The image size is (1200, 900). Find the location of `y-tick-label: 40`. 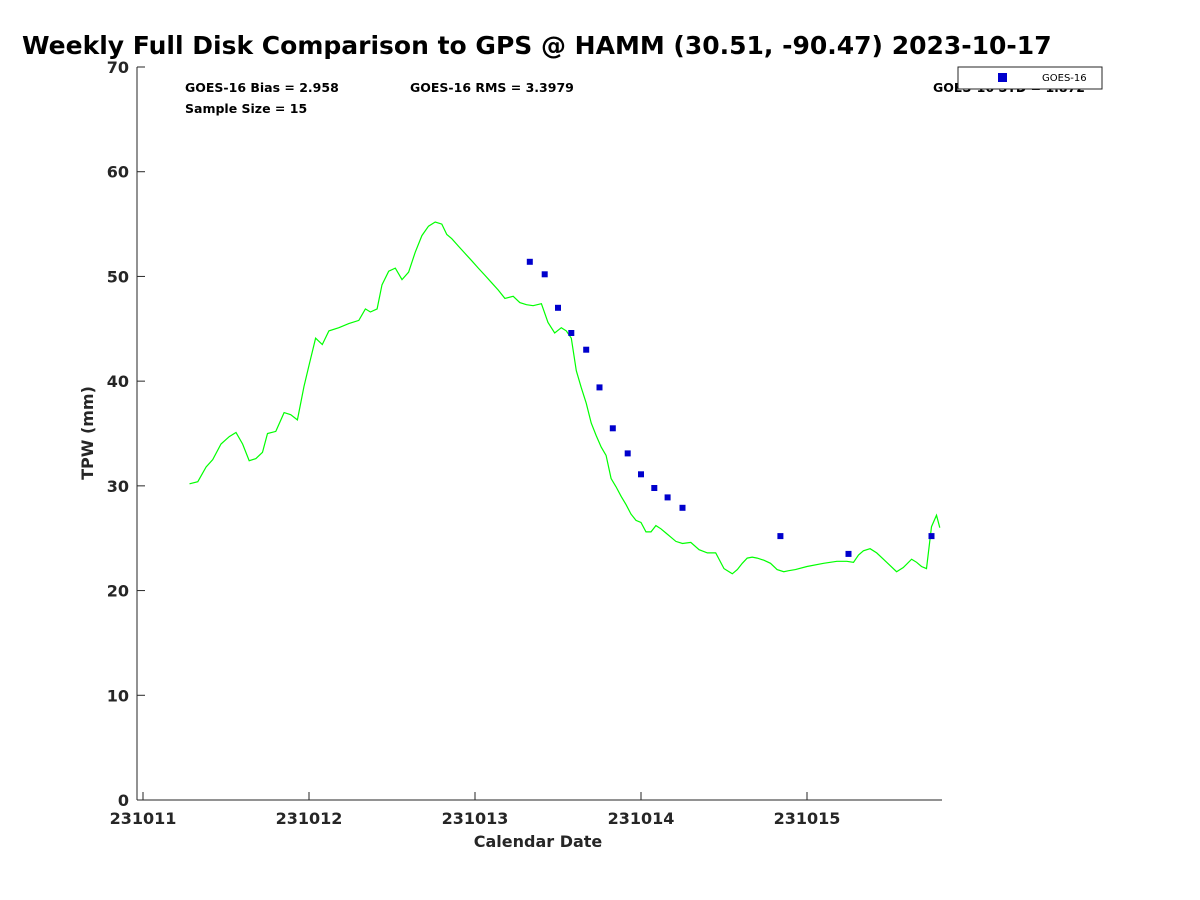

y-tick-label: 40 is located at coordinates (118, 381).